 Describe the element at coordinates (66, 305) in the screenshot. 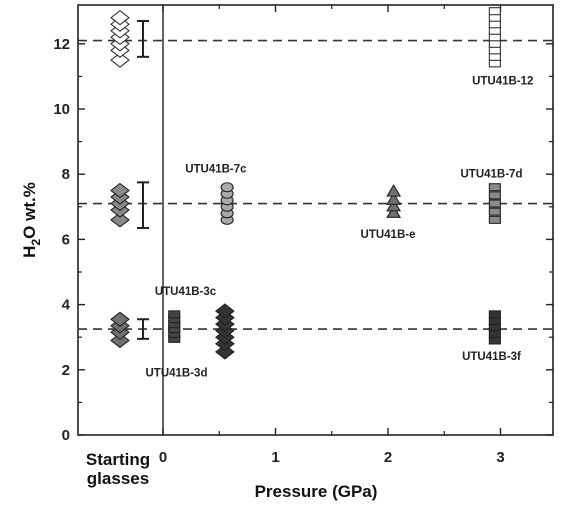

I see `y-tick-label: 4` at that location.